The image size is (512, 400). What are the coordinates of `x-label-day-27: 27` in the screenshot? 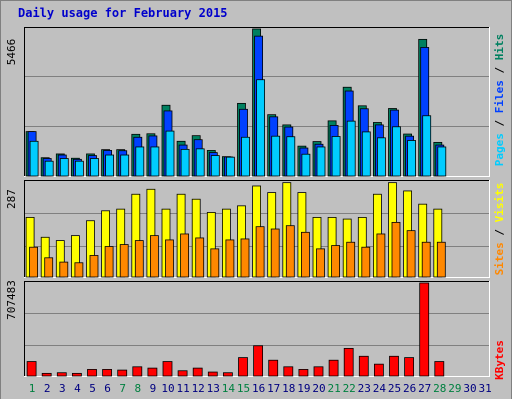 It's located at (424, 388).